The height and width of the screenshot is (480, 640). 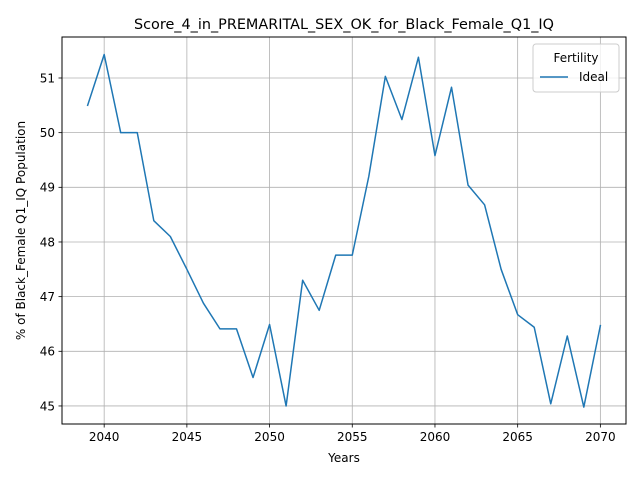 I want to click on x-axis-title: Years, so click(x=343, y=458).